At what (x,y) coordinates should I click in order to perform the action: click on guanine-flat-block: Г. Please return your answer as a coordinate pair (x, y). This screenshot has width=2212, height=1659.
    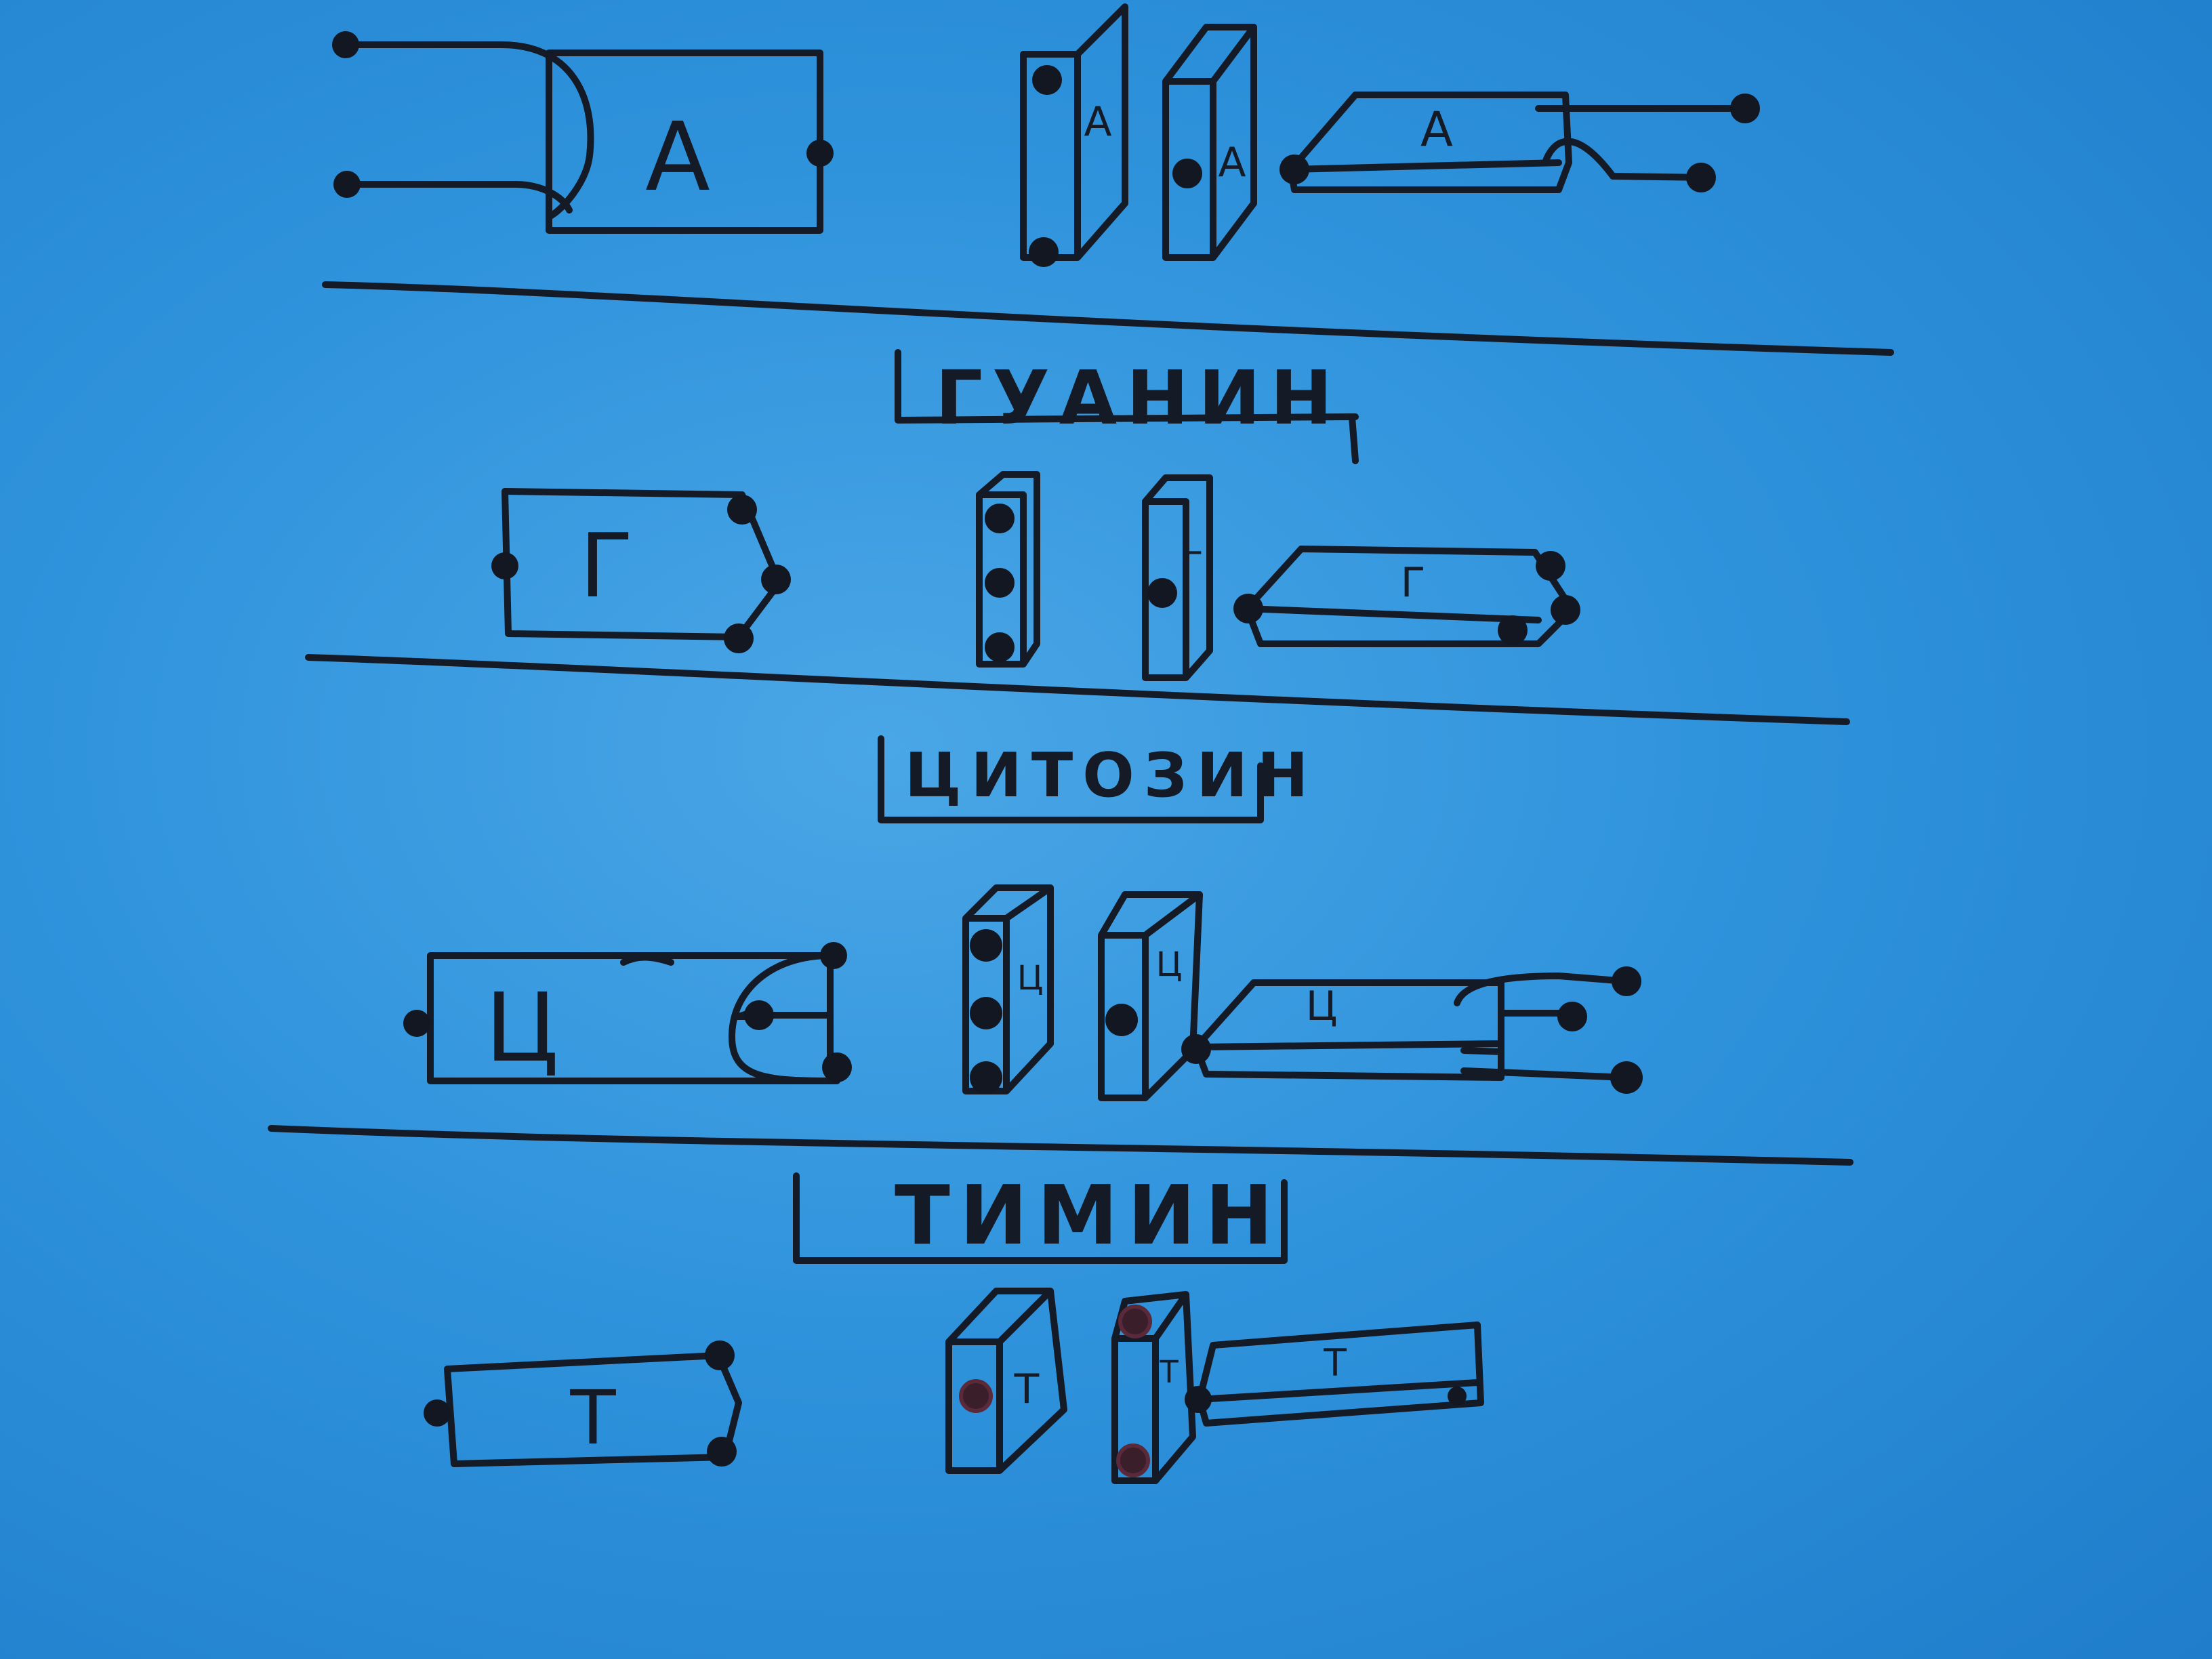
    Looking at the image, I should click on (641, 570).